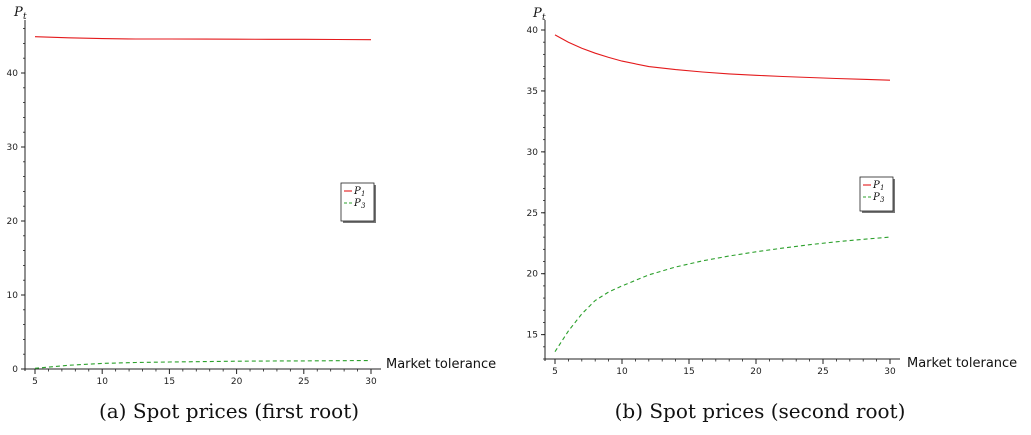 The image size is (1031, 435). What do you see at coordinates (13, 296) in the screenshot?
I see `y-tick-label: 10` at bounding box center [13, 296].